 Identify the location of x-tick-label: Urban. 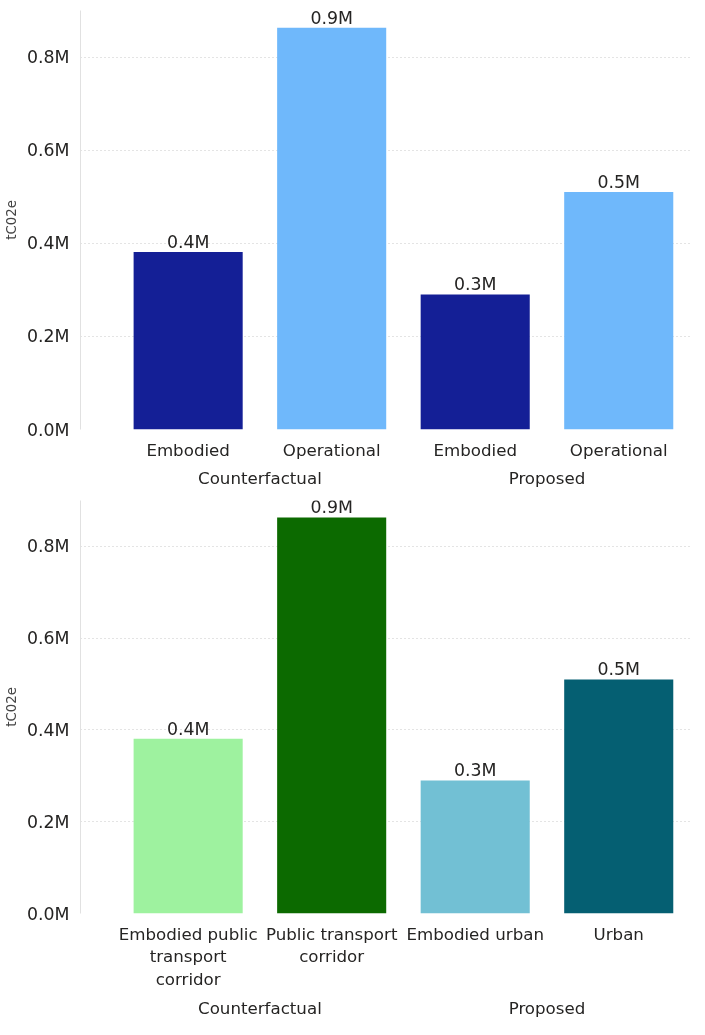
(618, 934).